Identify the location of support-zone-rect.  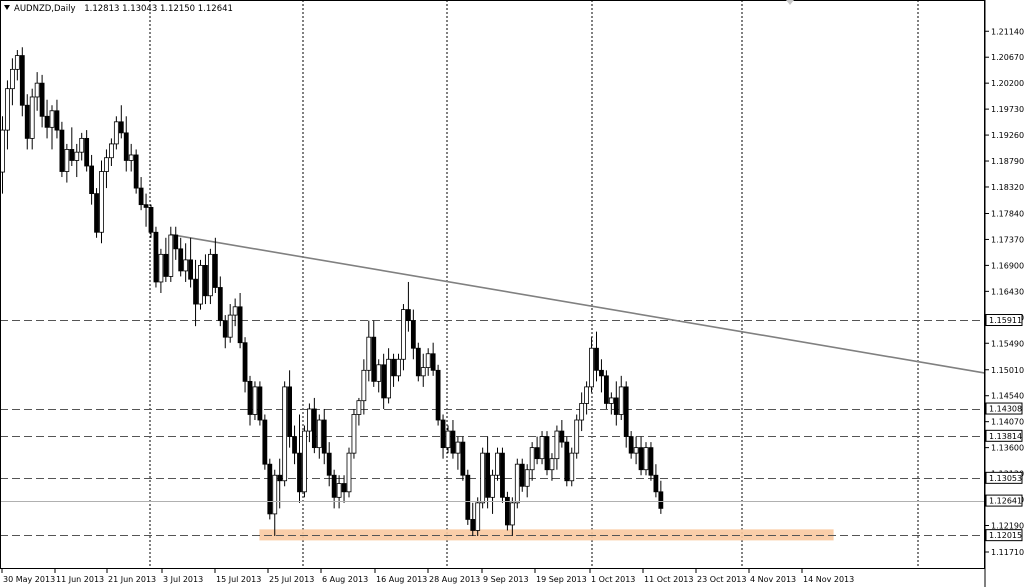
(546, 535).